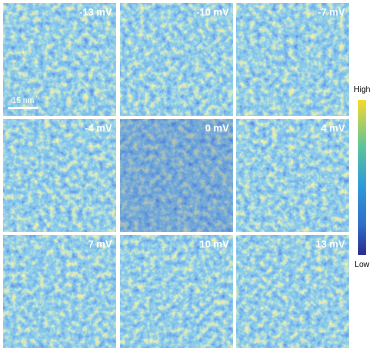  I want to click on panel-label: 7 mV, so click(100, 245).